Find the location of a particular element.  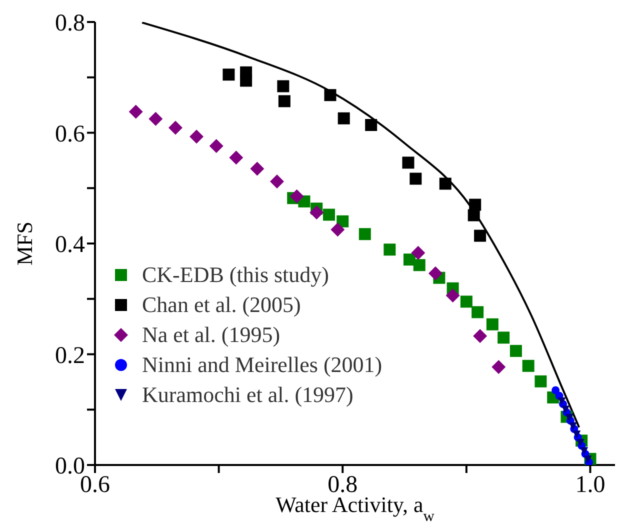

y-axis-title: MFS is located at coordinates (24, 243).